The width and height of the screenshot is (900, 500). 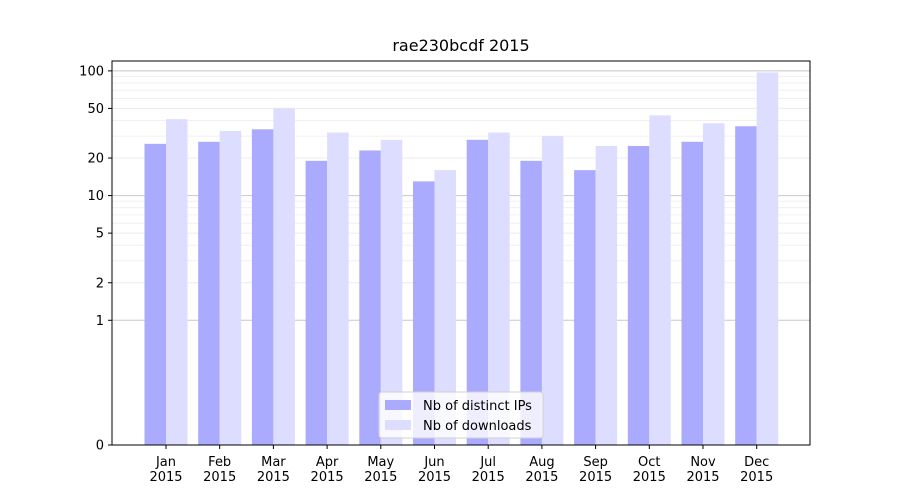 I want to click on x-tick-label: Apr 2015, so click(x=327, y=470).